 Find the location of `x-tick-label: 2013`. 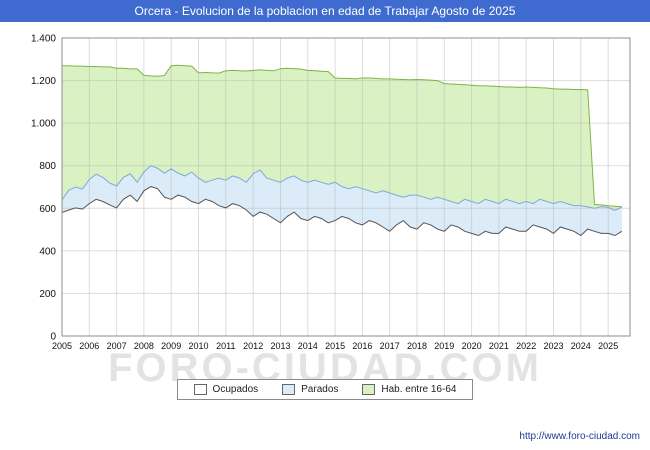

x-tick-label: 2013 is located at coordinates (280, 346).